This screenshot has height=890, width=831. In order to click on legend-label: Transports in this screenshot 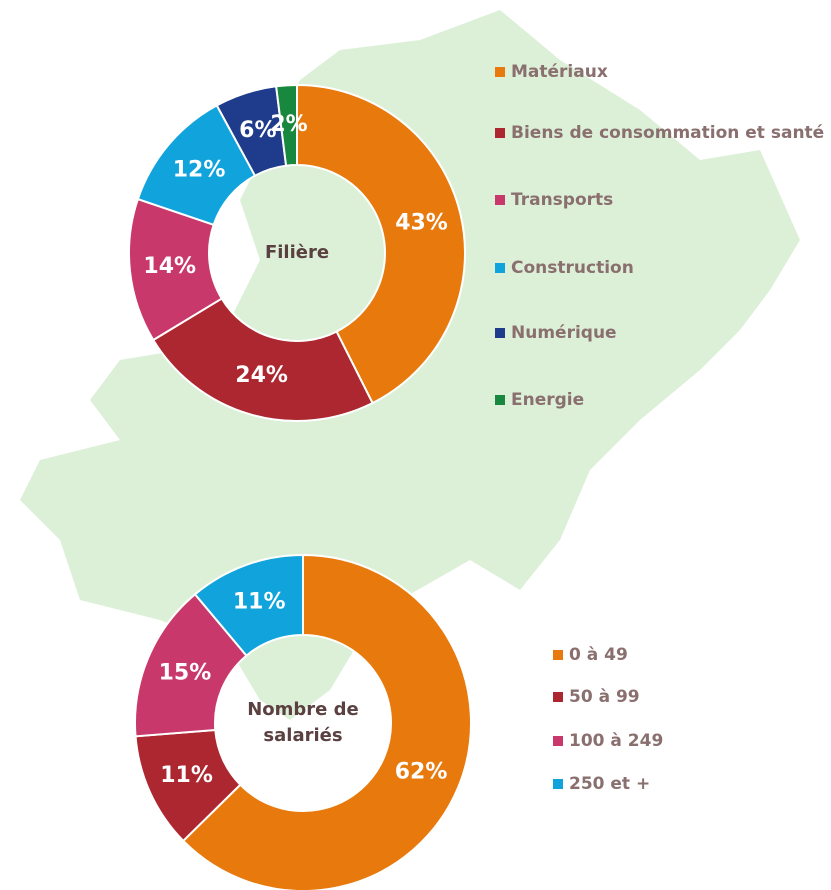, I will do `click(562, 200)`.